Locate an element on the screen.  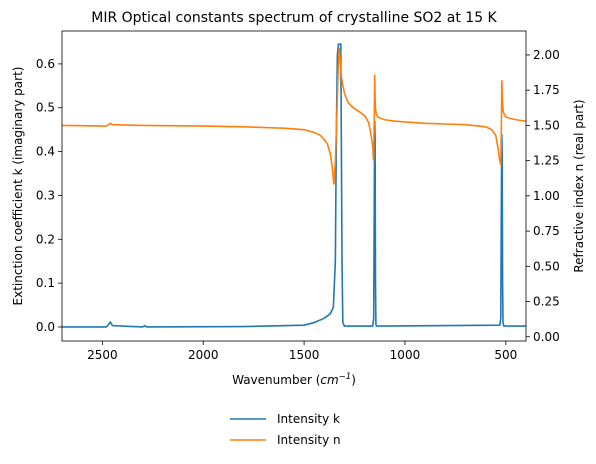
y-left-tick-label: 0.0 is located at coordinates (45, 327).